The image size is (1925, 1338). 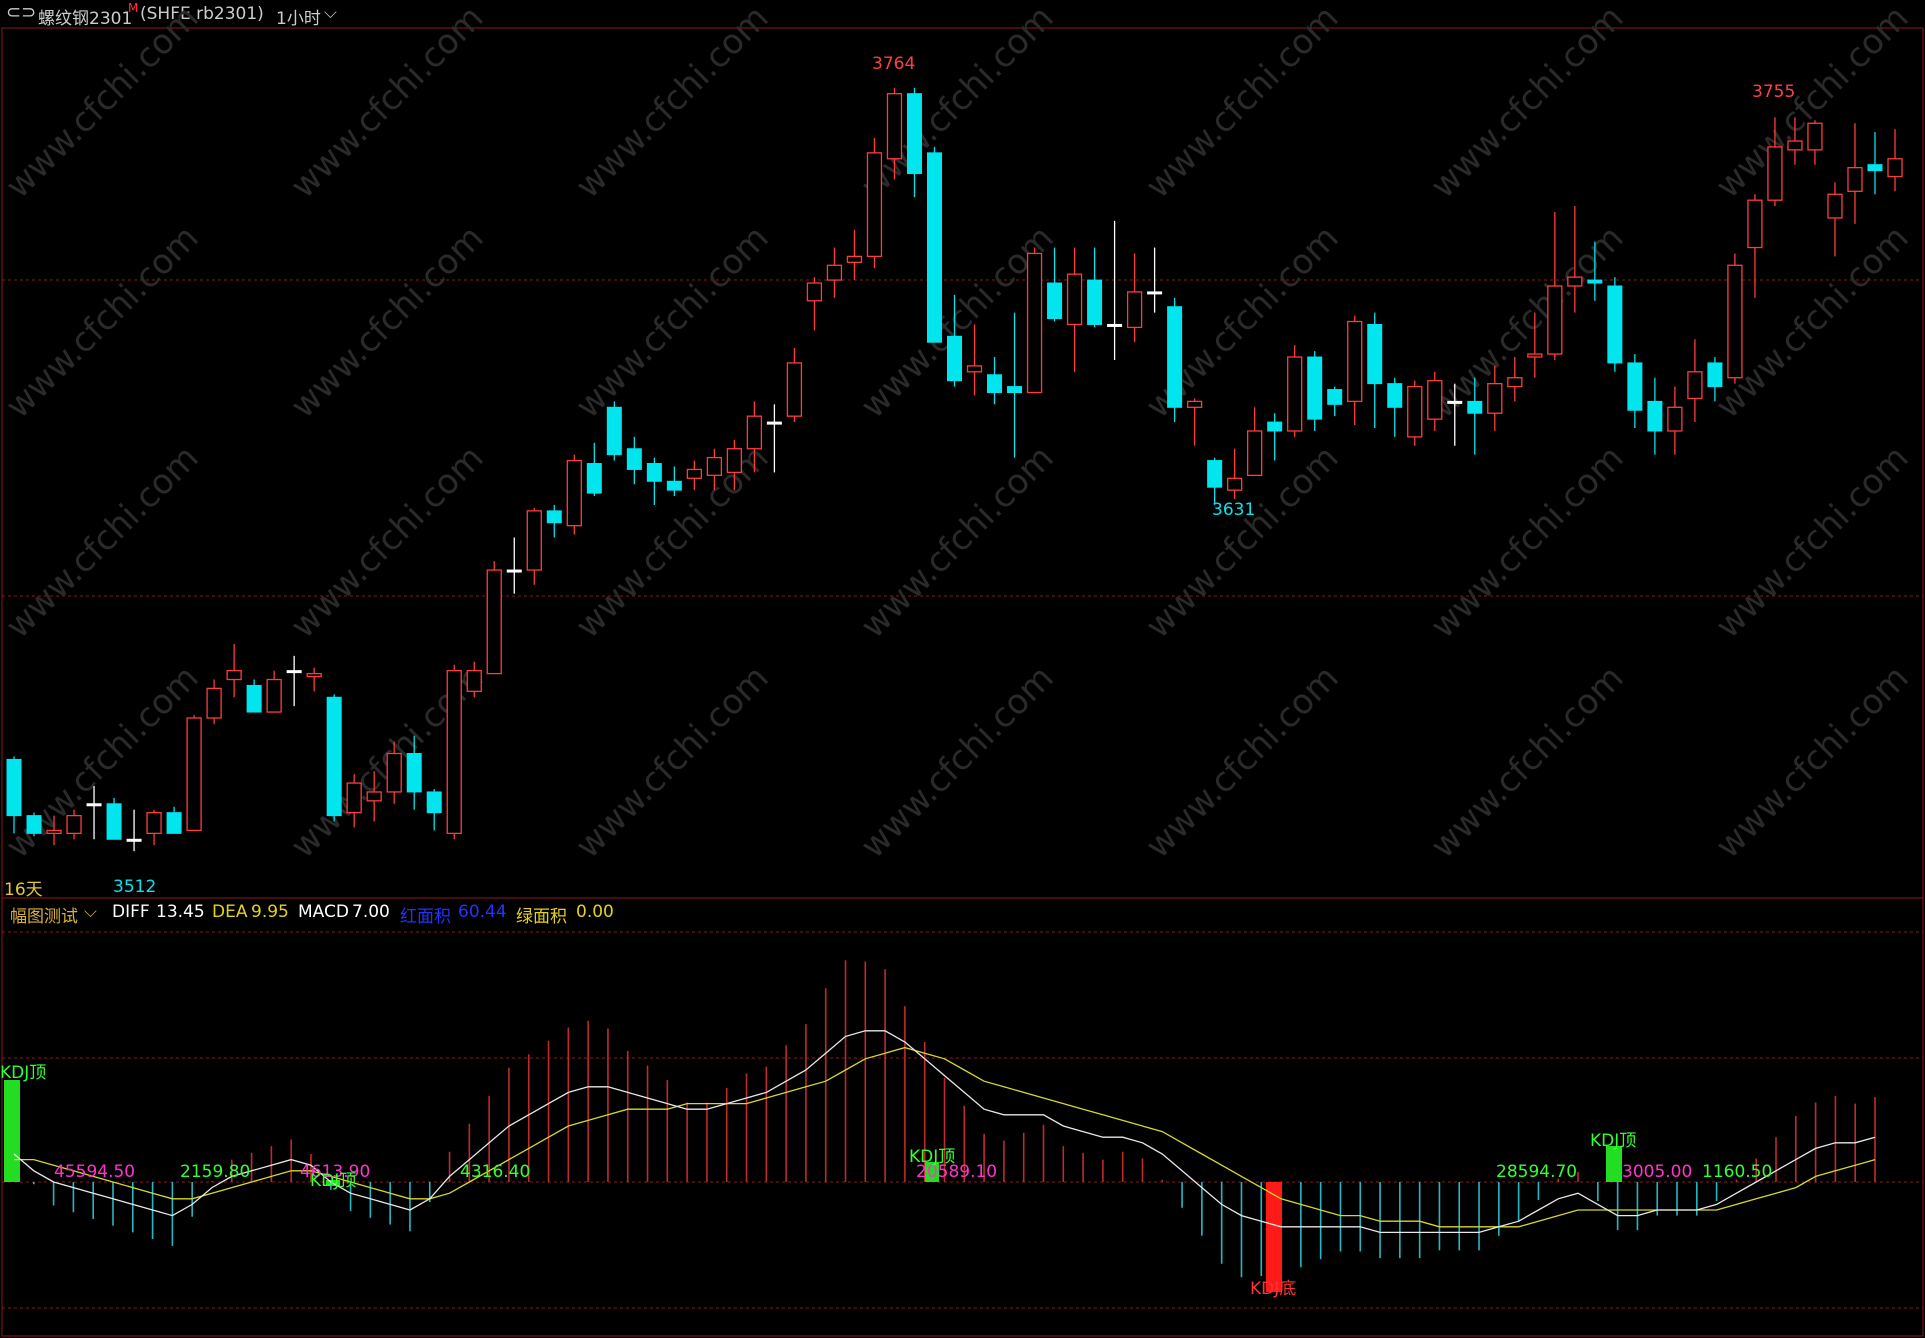 What do you see at coordinates (85, 19) in the screenshot?
I see `instrument-name: 螺纹钢2301` at bounding box center [85, 19].